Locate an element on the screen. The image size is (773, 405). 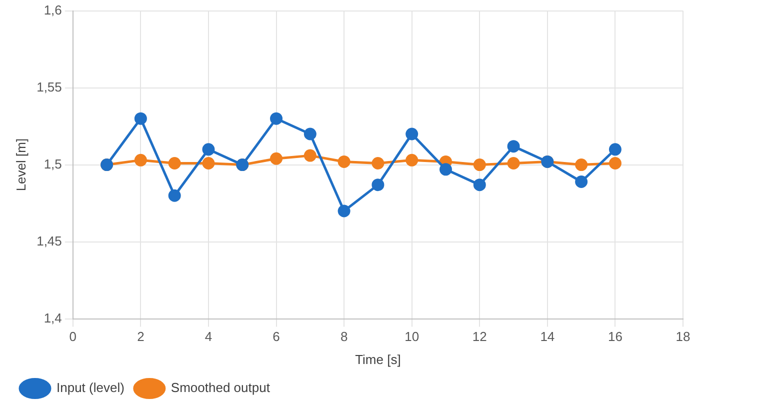
x-tick-label: 6 is located at coordinates (276, 336).